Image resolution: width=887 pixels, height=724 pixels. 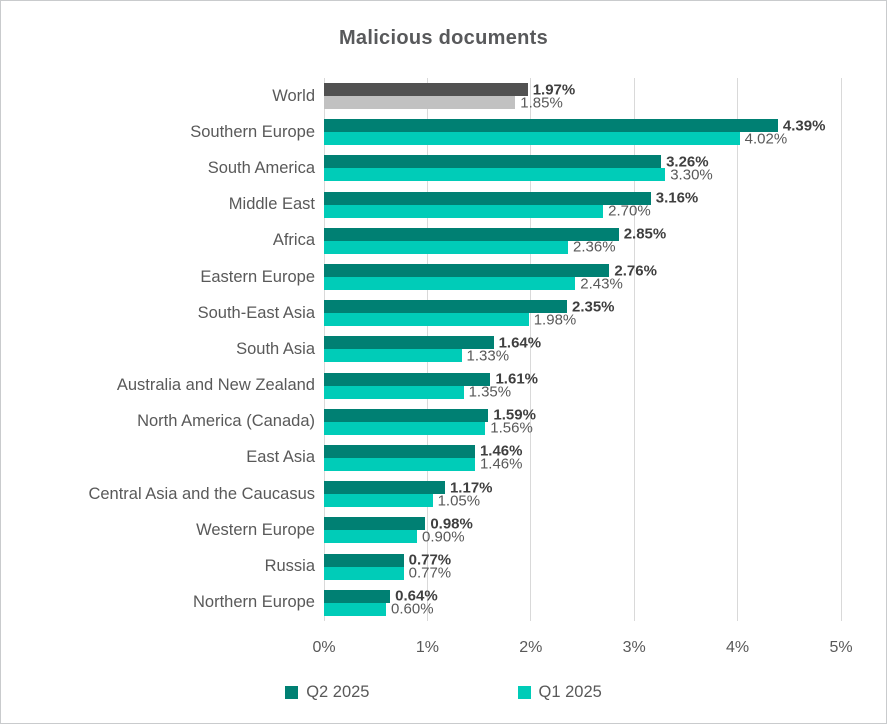 What do you see at coordinates (450, 319) in the screenshot?
I see `bar-q1-2025: 1.98%` at bounding box center [450, 319].